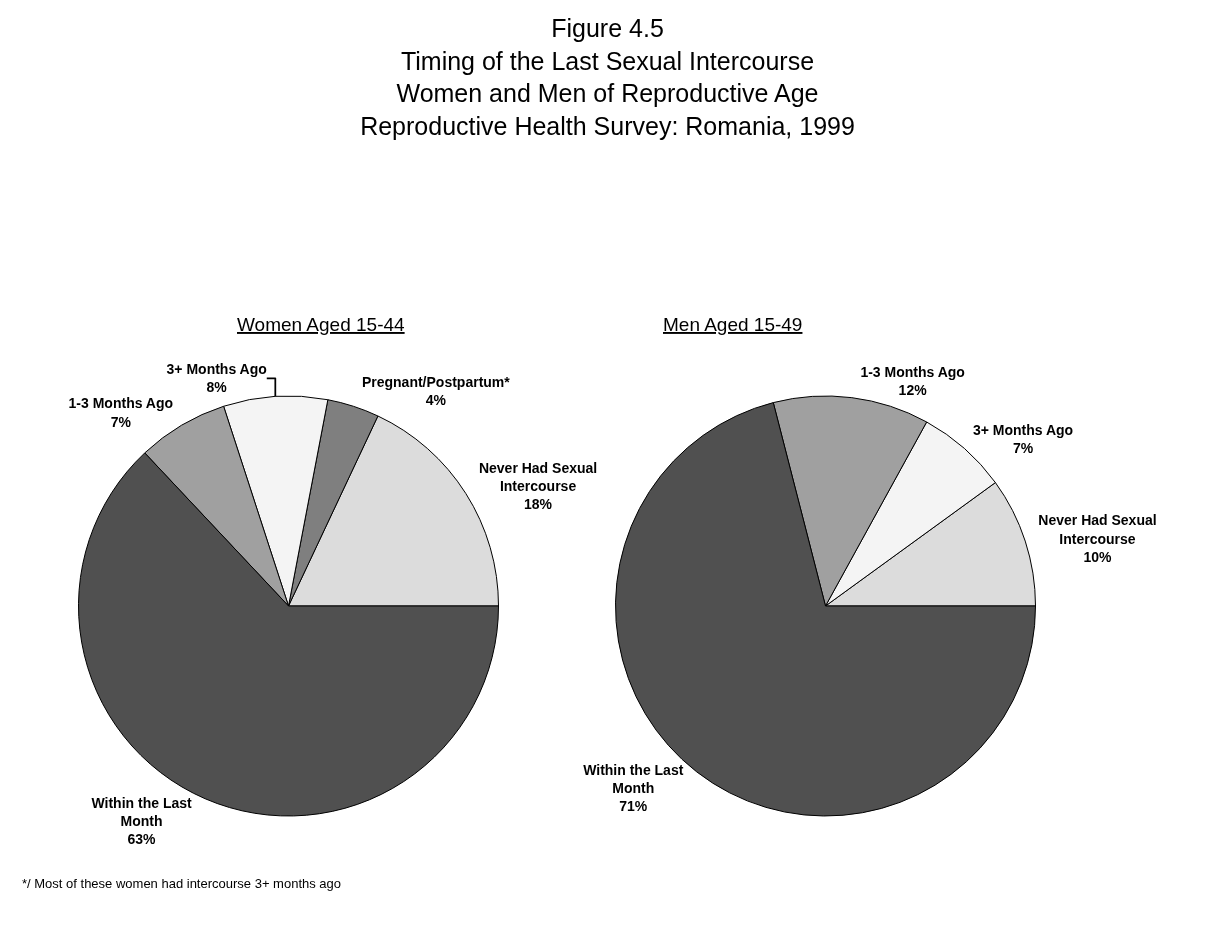 The width and height of the screenshot is (1215, 930). What do you see at coordinates (607, 77) in the screenshot?
I see `chart-title: Figure 4.5 Timing of the Last Sexual Intercourse Women and Men of Reproductive Age Reproductive Health Survey: Romania, 1999` at bounding box center [607, 77].